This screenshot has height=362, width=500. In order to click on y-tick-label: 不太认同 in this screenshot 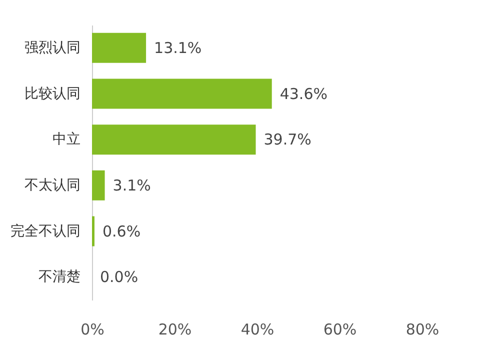, I will do `click(52, 185)`.